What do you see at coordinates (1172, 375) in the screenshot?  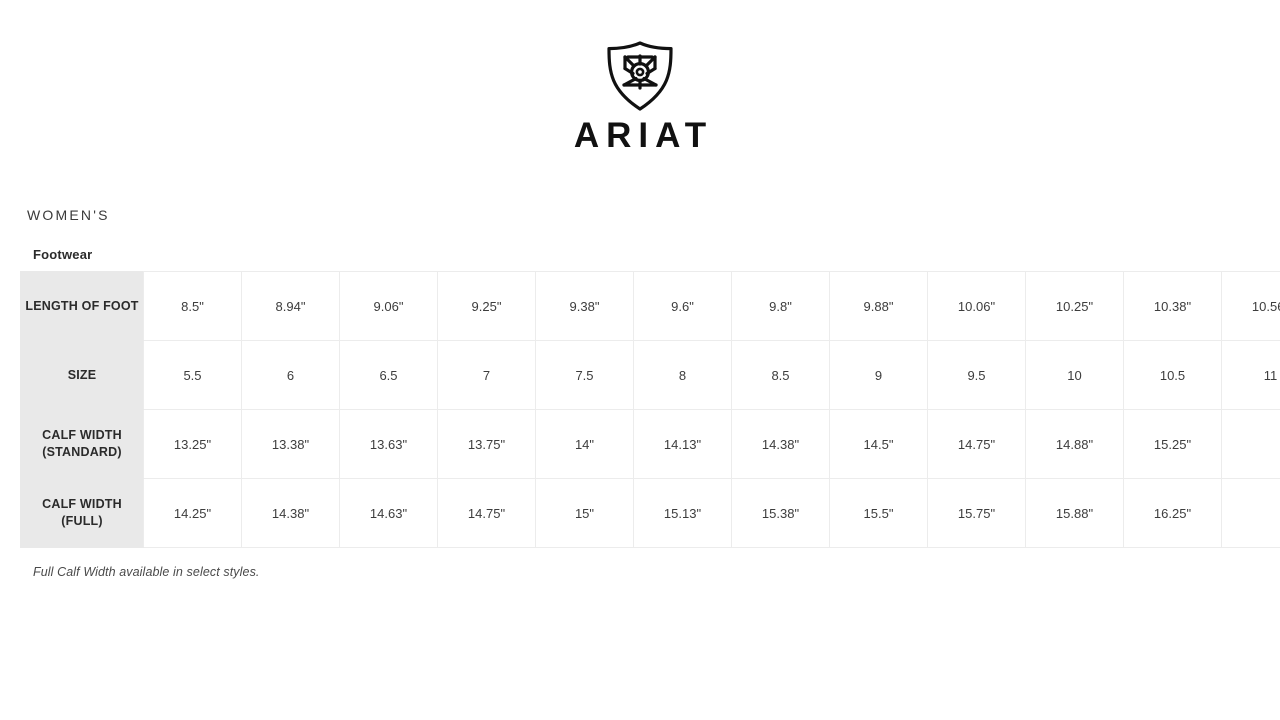 I see `cell-size-11: 10.5` at bounding box center [1172, 375].